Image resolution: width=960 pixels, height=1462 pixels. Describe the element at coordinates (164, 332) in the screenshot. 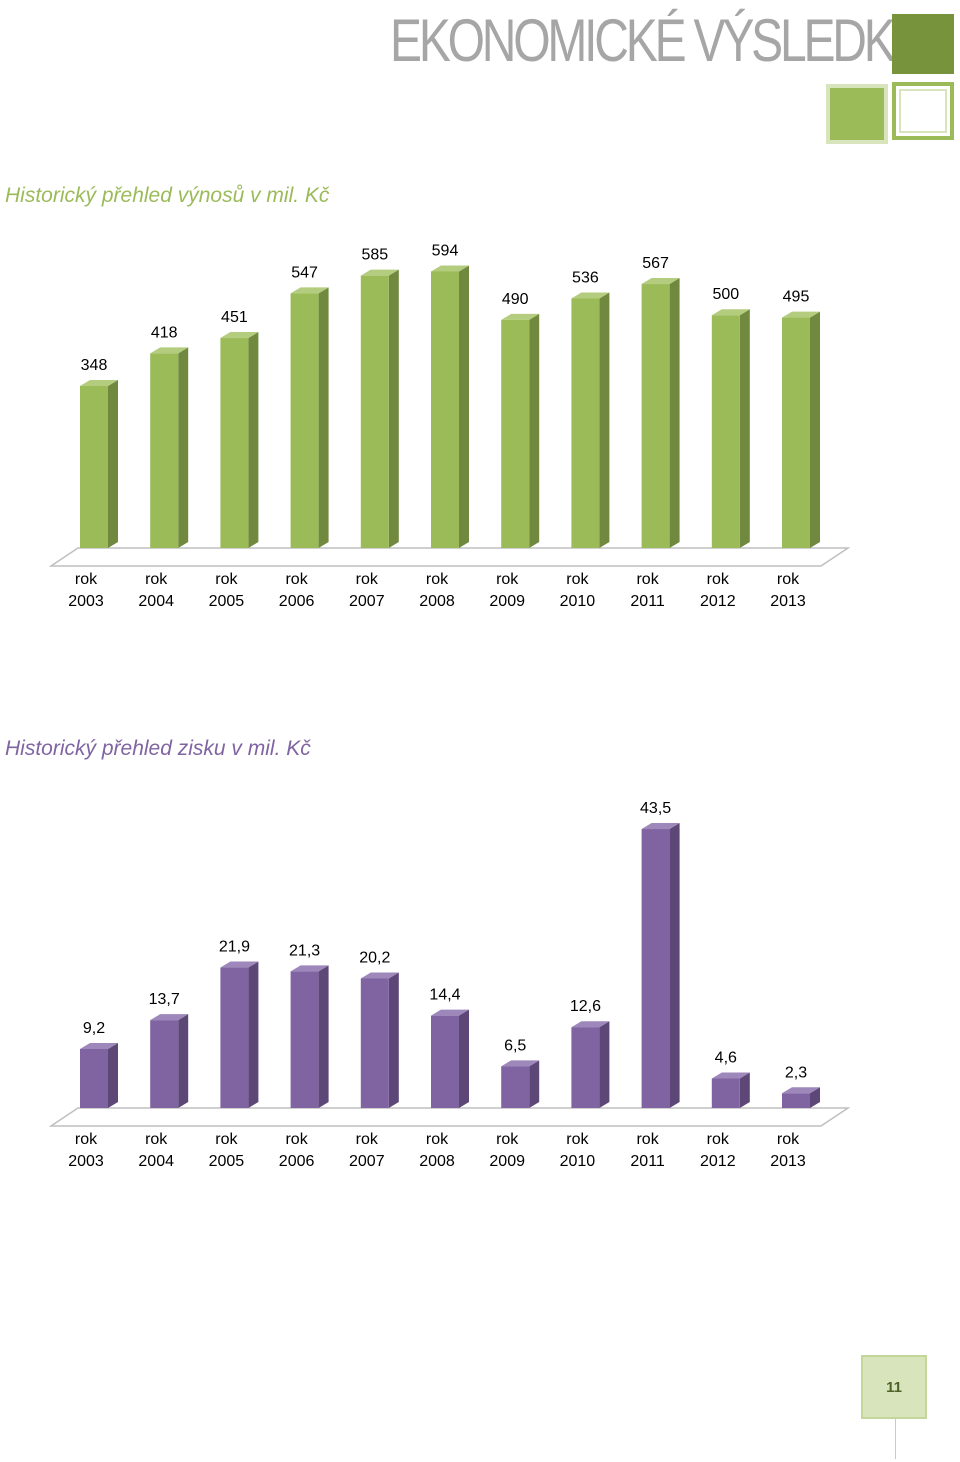

I see `data-label: 418` at that location.